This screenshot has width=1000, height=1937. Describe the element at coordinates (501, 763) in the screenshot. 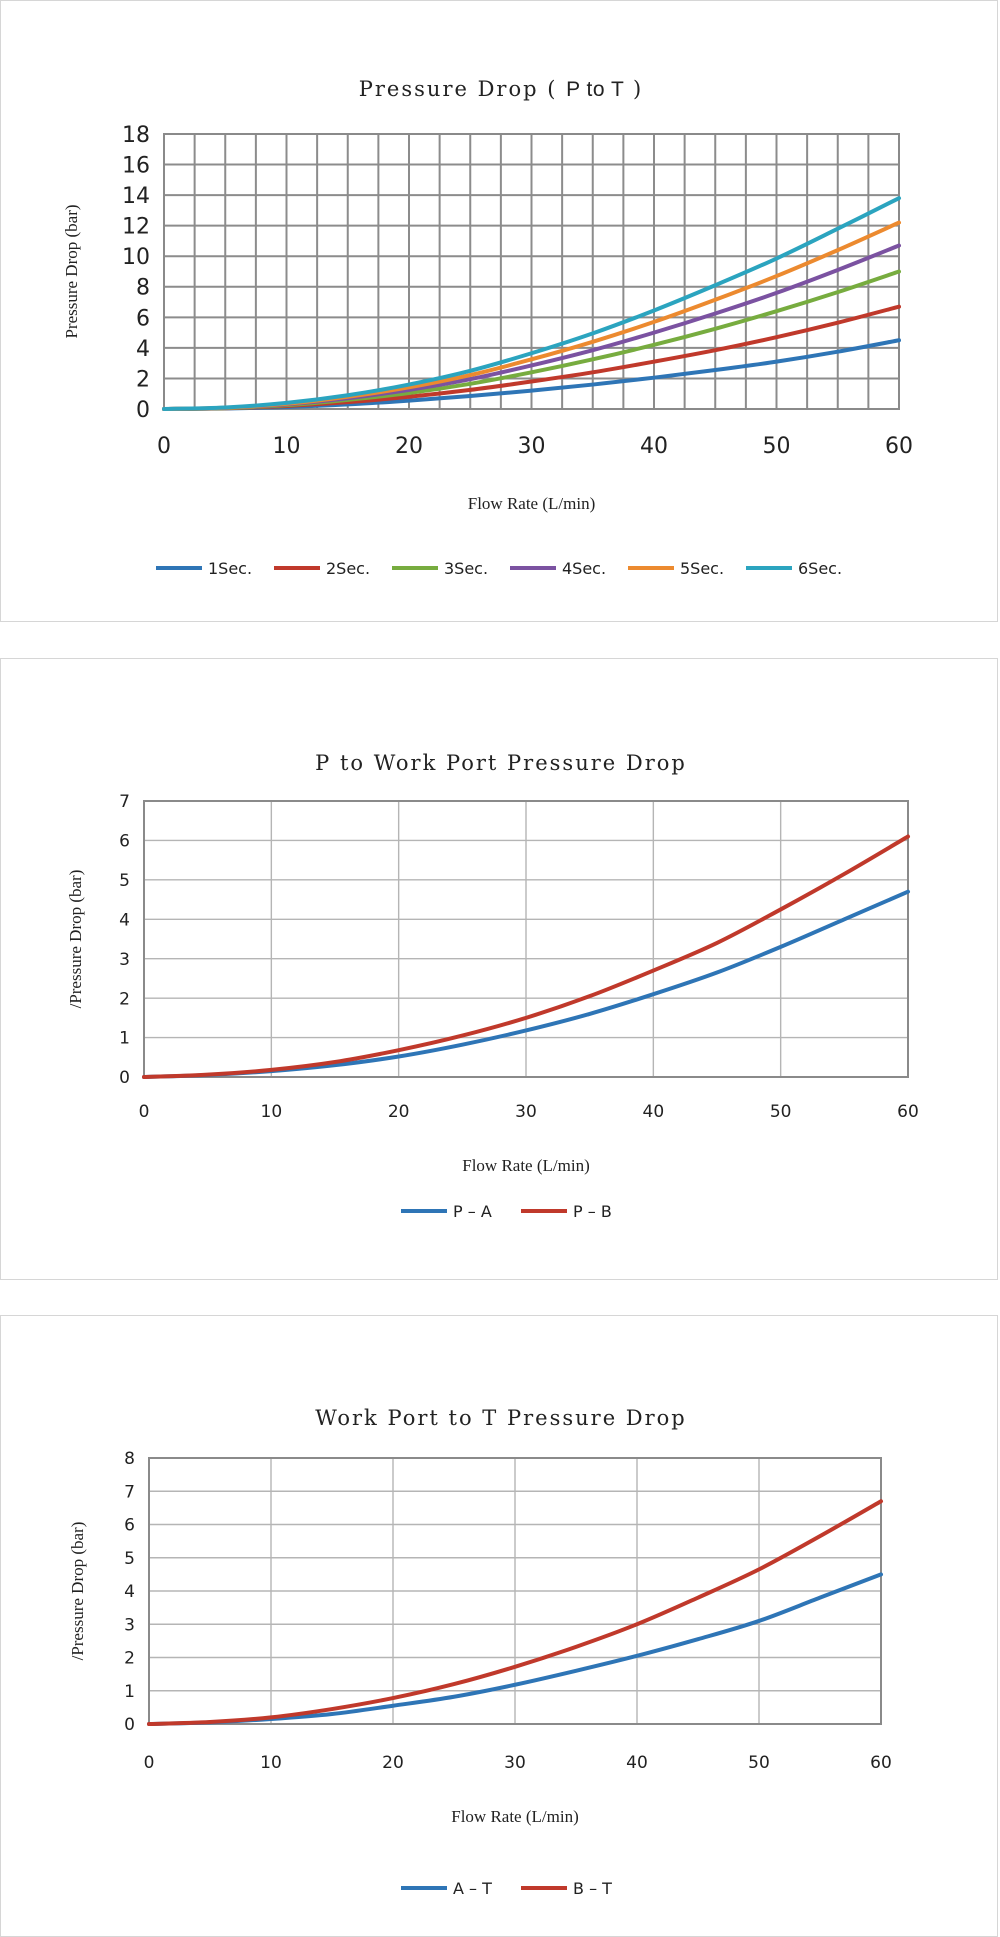

I see `chart-title: P to Work Port Pressure Drop` at that location.